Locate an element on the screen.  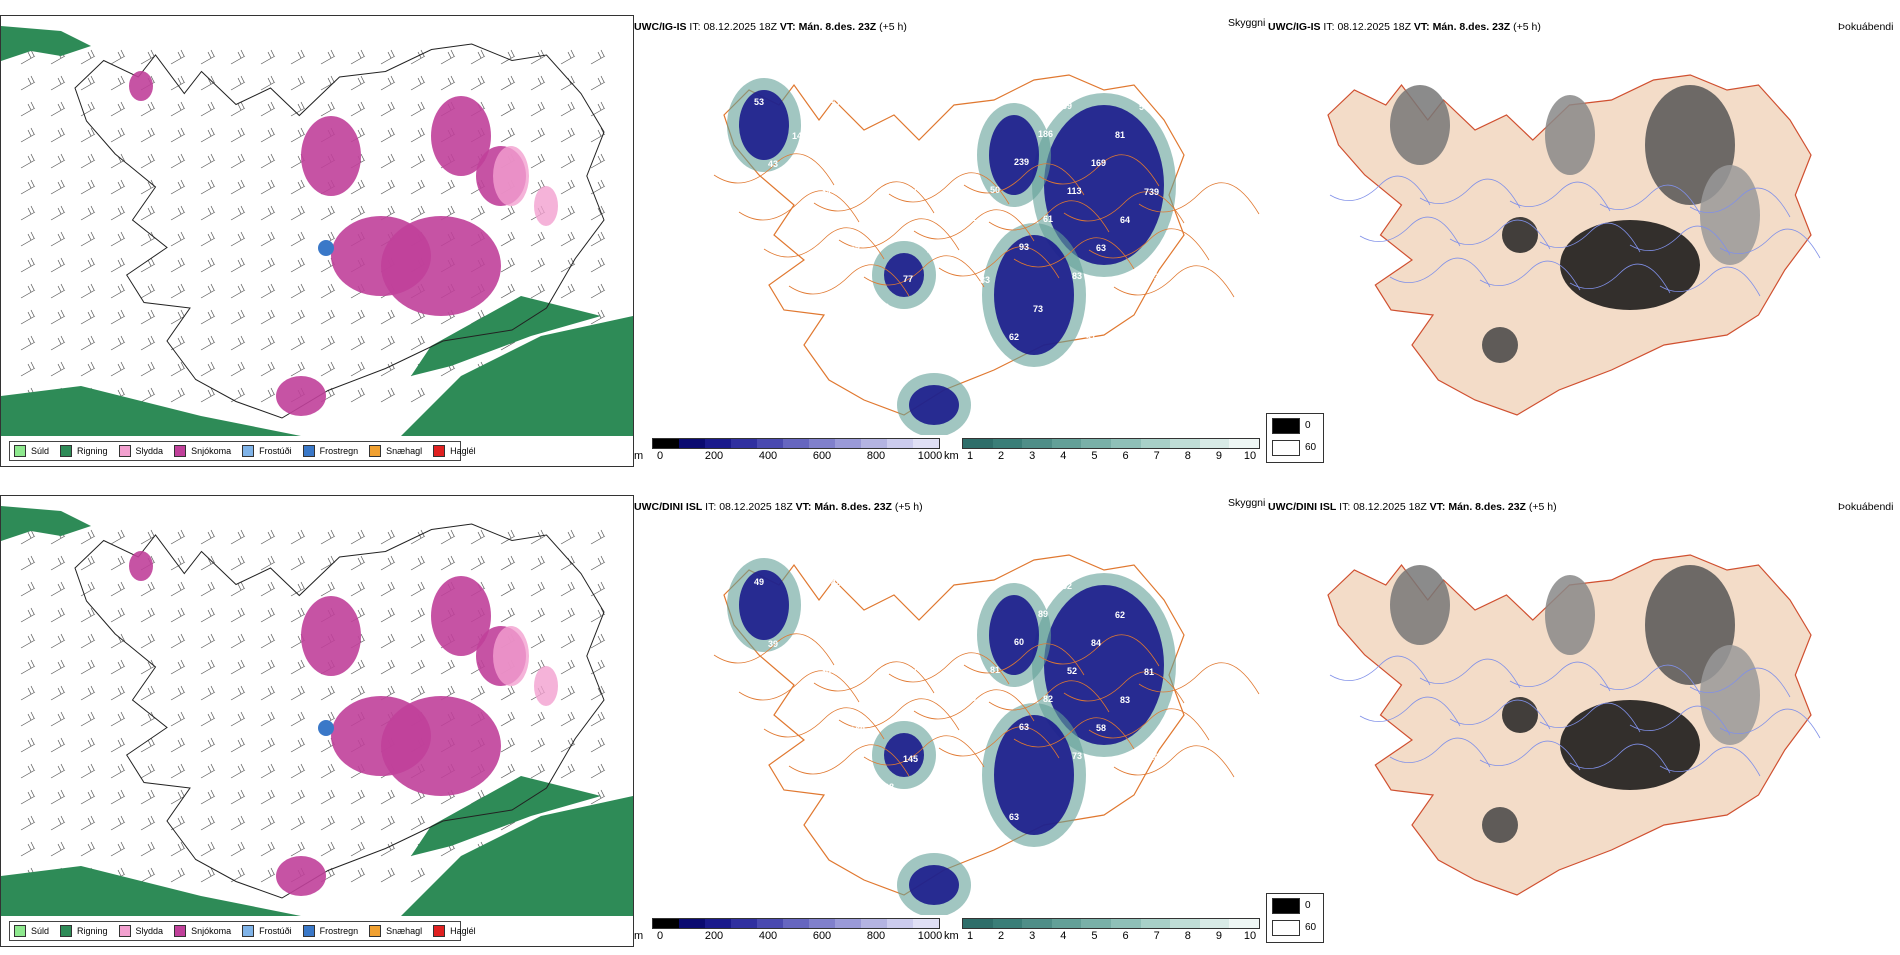
colorbar-tick-label: 8 is located at coordinates (1187, 456).